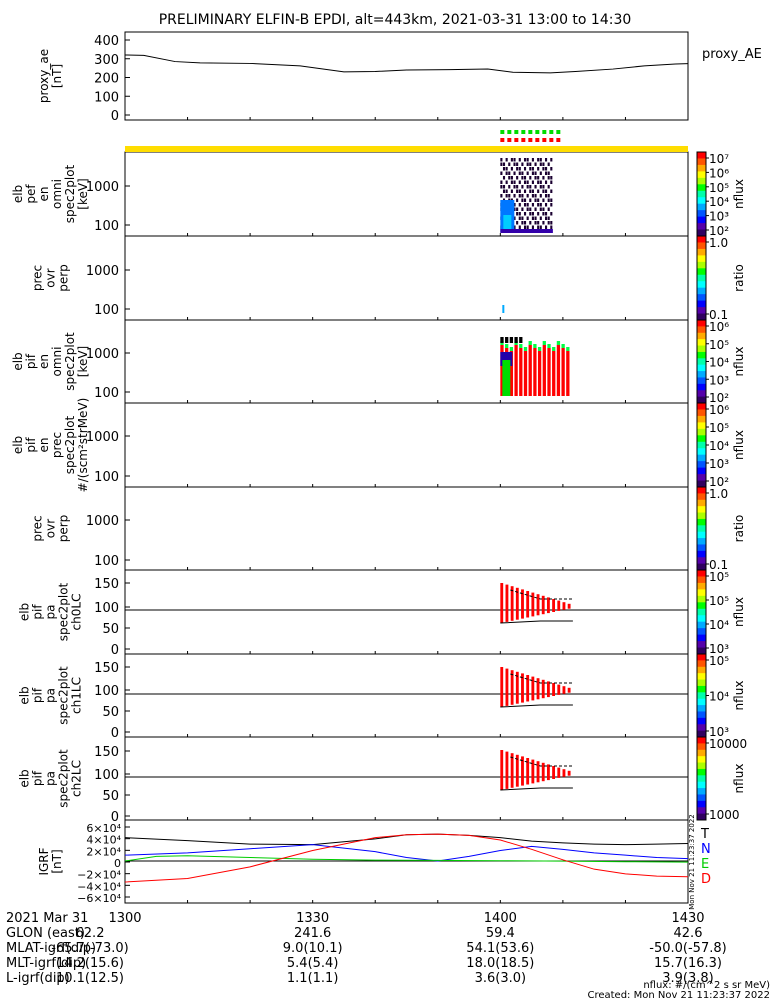  Describe the element at coordinates (688, 978) in the screenshot. I see `orbit-row-value: 3.9(3.8)` at that location.